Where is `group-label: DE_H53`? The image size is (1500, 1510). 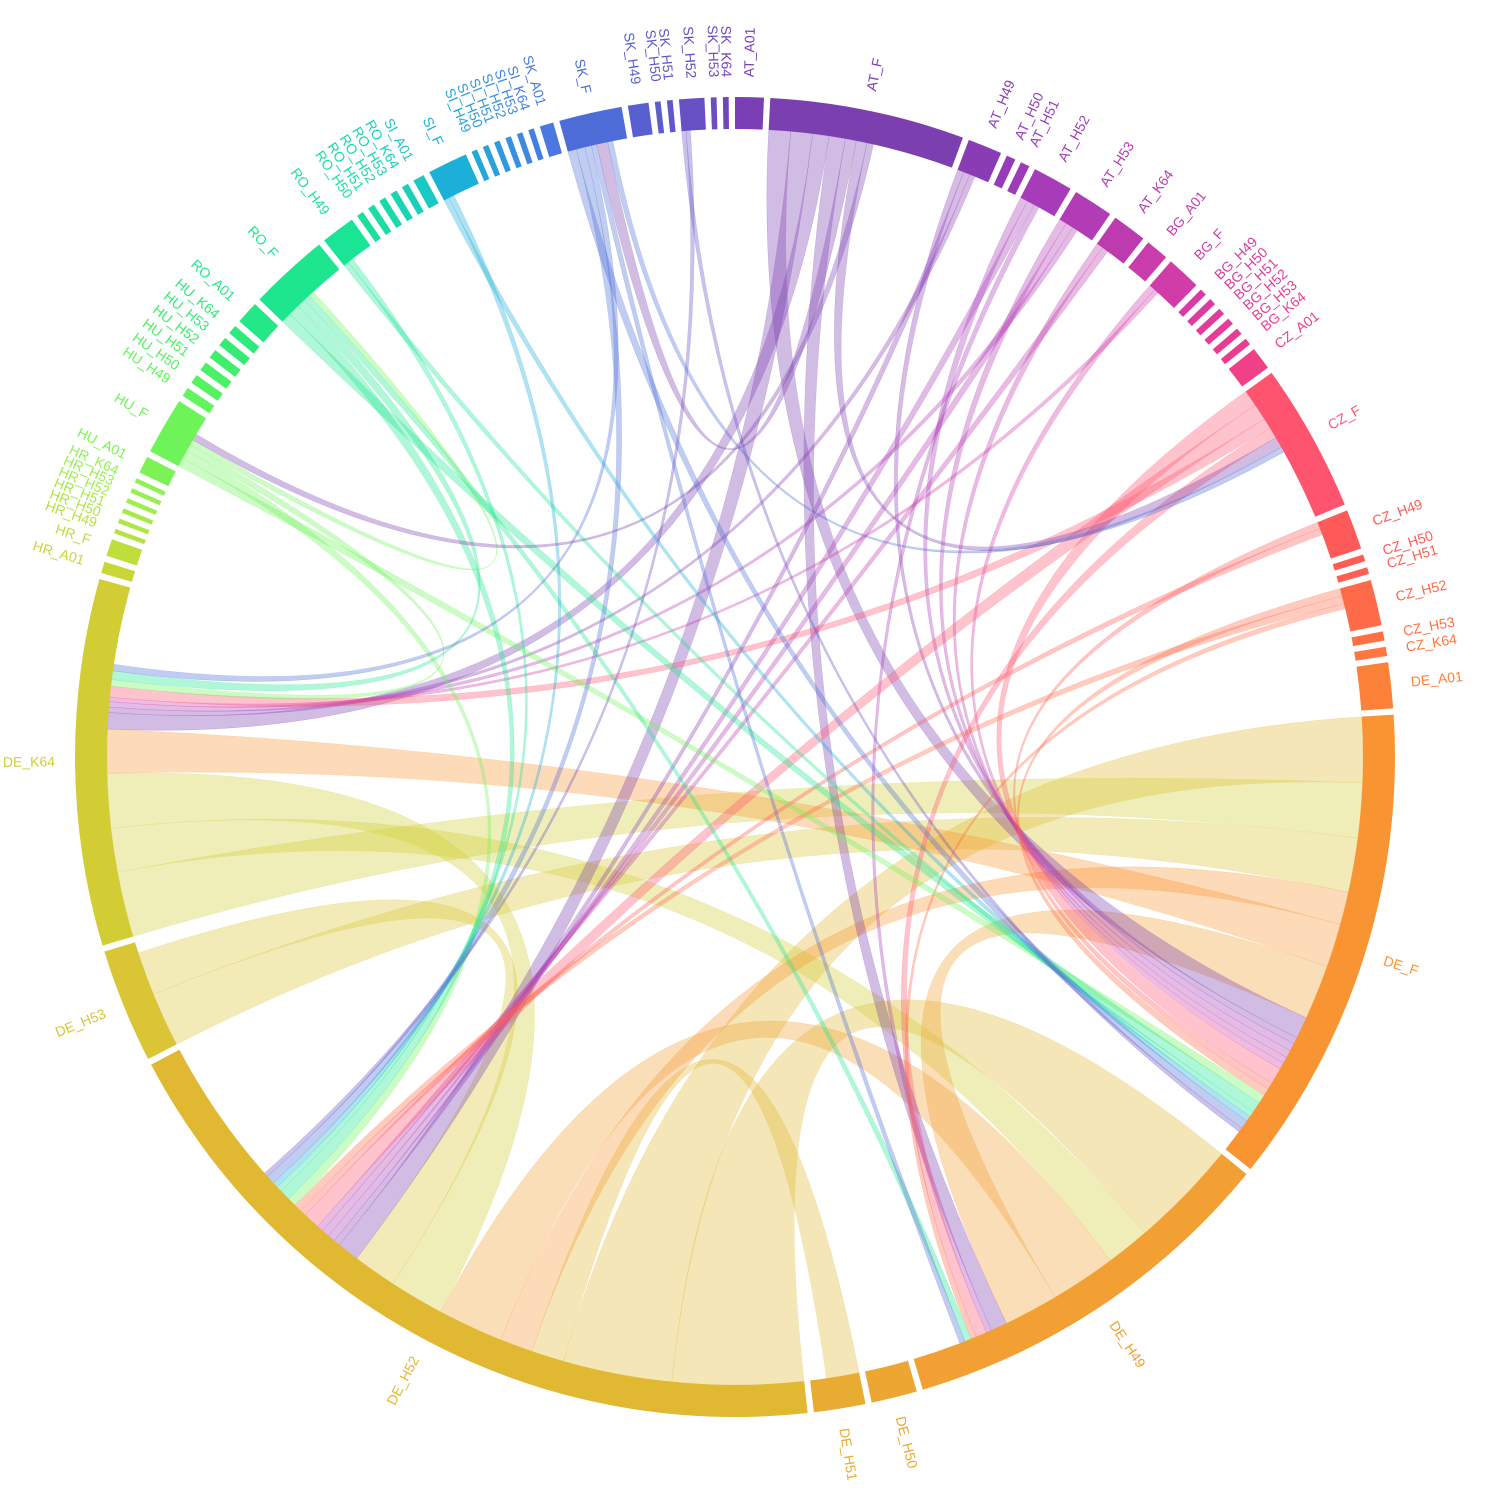
group-label: DE_H53 is located at coordinates (80, 1022).